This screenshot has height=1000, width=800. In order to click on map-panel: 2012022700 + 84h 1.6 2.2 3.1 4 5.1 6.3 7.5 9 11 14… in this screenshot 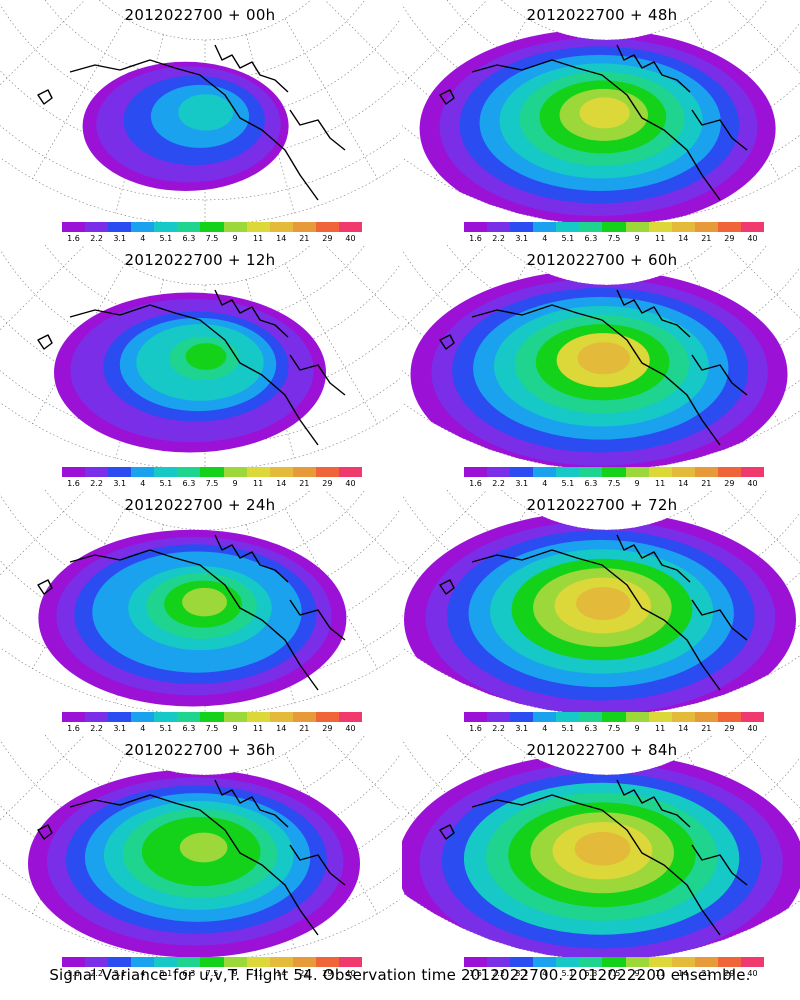, I will do `click(601, 857)`.